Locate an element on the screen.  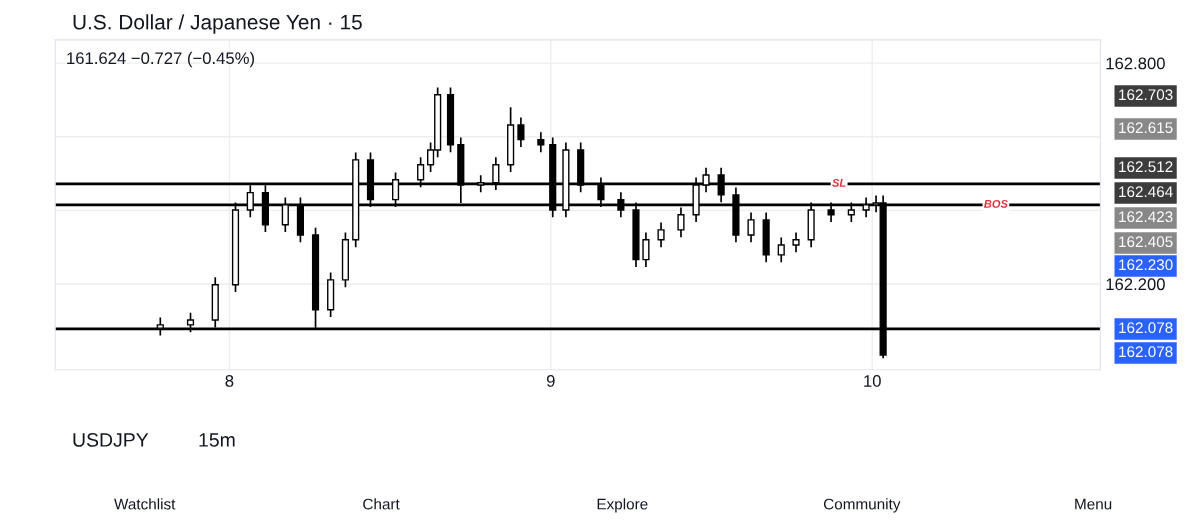
text: 161.624 −0.727 (−0.45%) is located at coordinates (160, 59).